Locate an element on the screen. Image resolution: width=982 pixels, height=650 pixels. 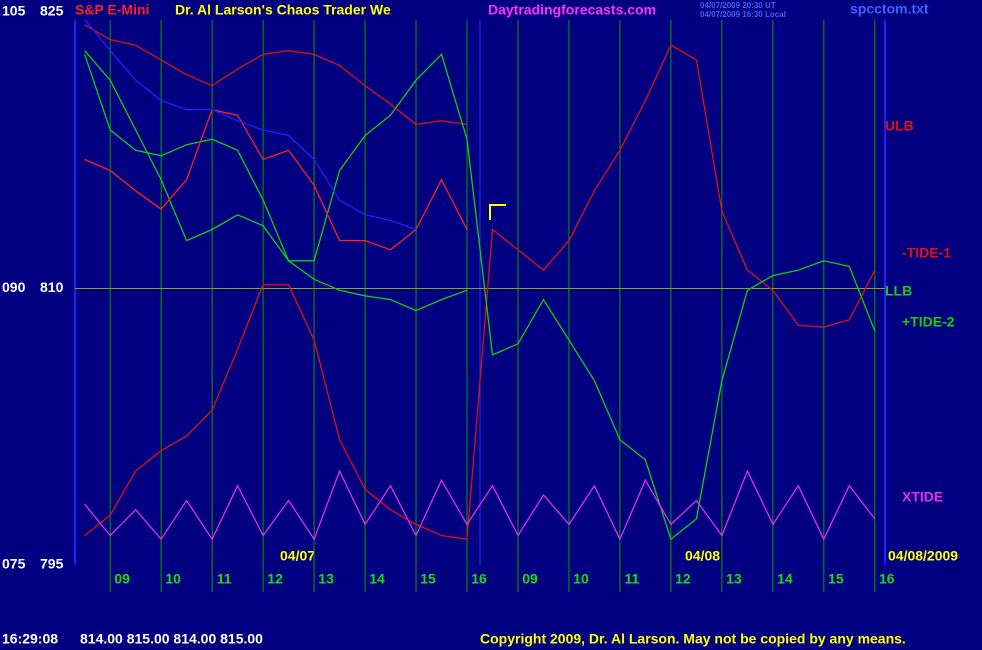
status-time: 16:29:08 is located at coordinates (30, 639).